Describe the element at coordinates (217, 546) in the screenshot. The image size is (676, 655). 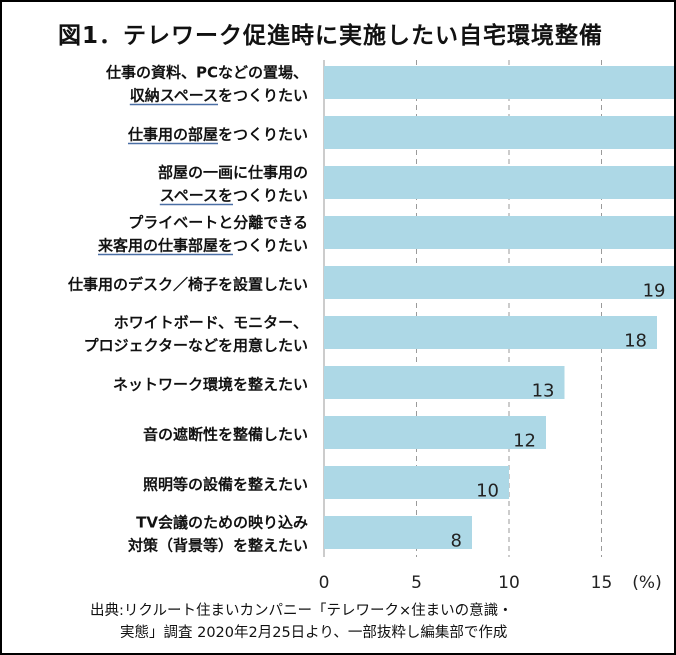
I see `category-label: 対策（背景等）を整えたい` at that location.